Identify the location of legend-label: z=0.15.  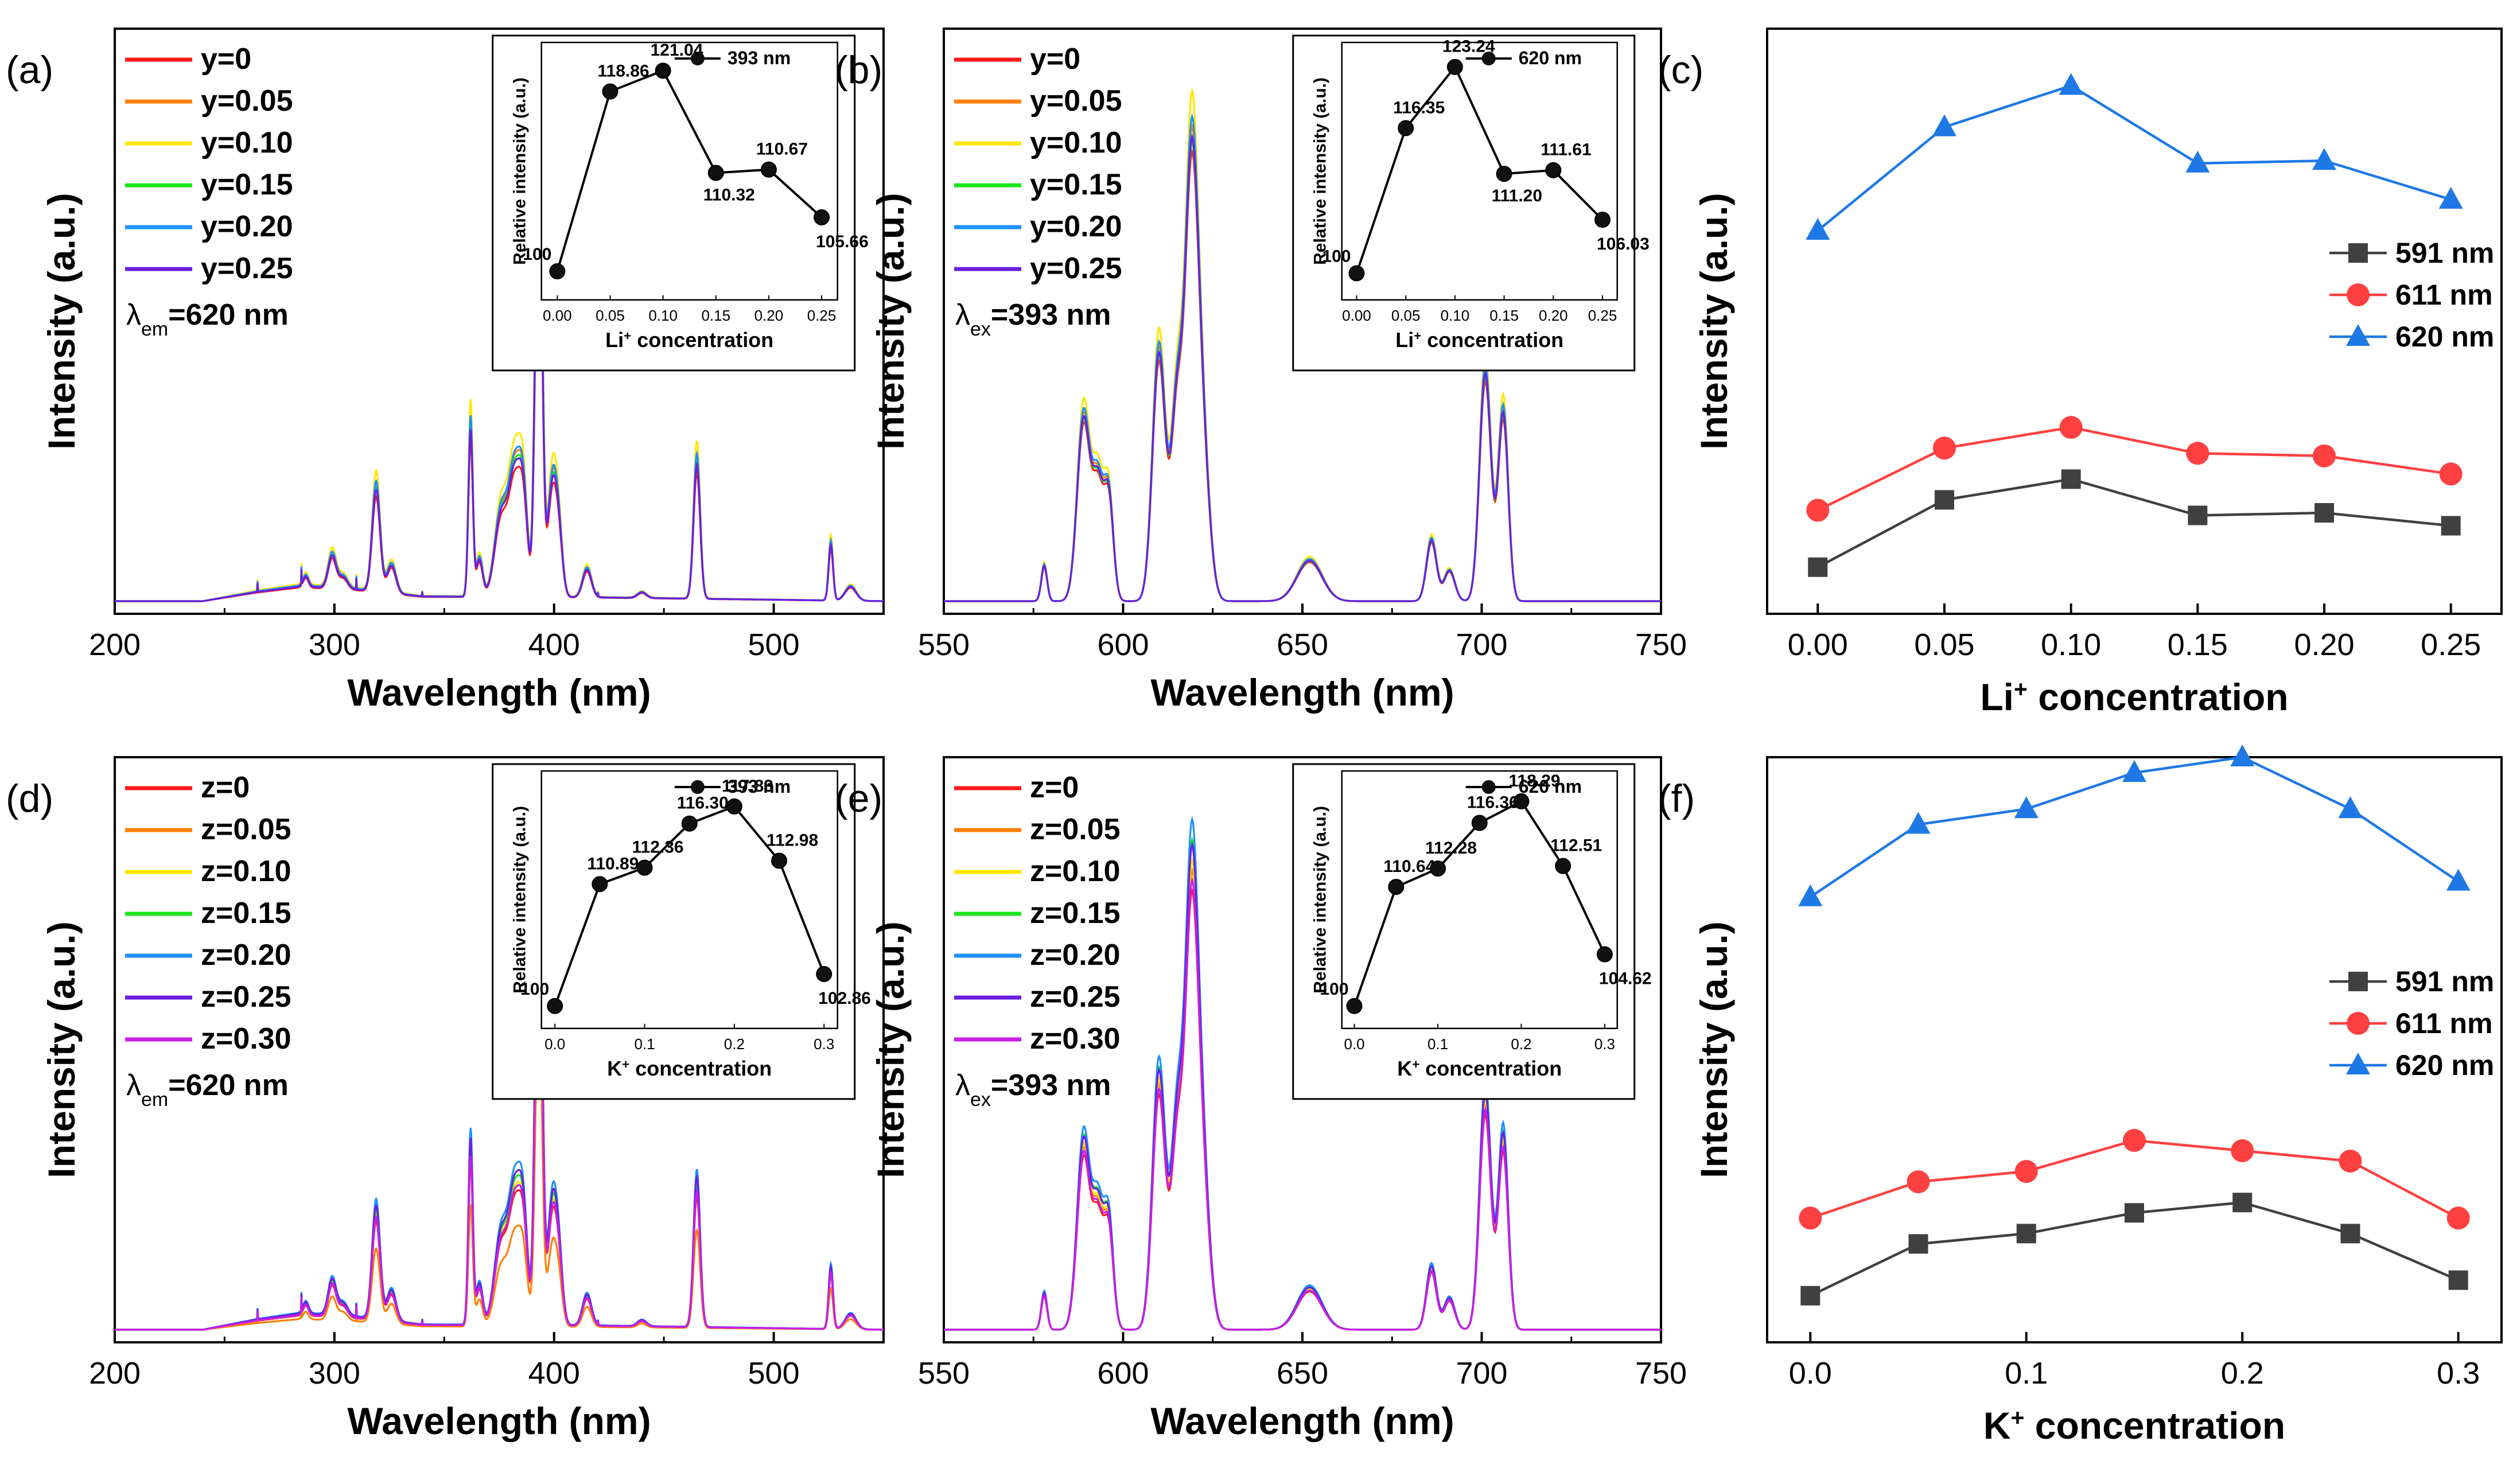
(246, 914).